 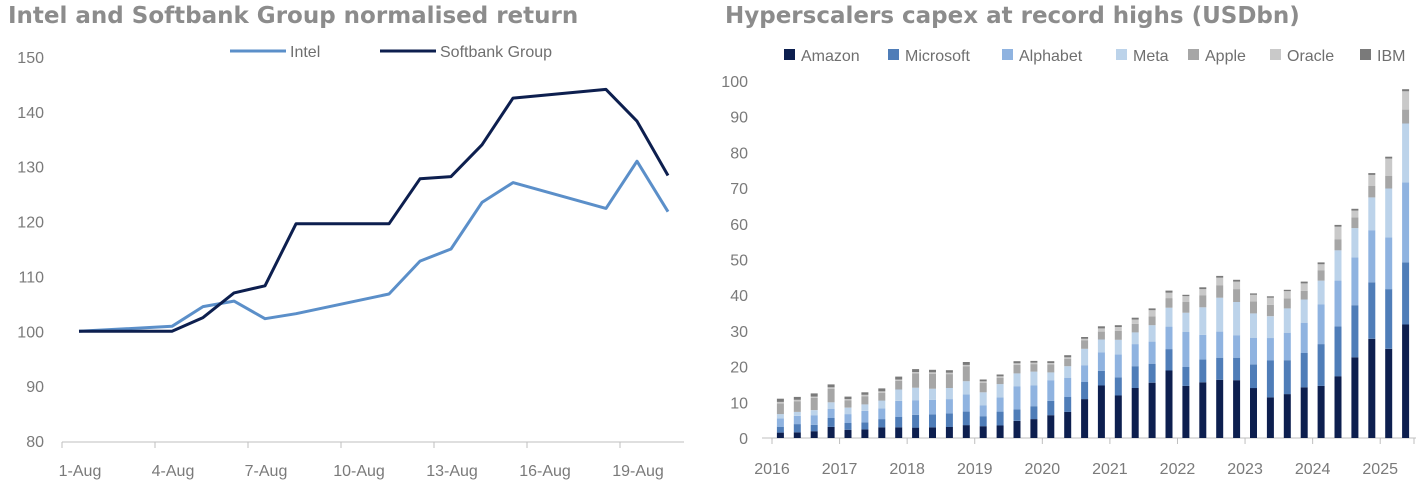 What do you see at coordinates (30, 58) in the screenshot?
I see `y-tick-label: 150` at bounding box center [30, 58].